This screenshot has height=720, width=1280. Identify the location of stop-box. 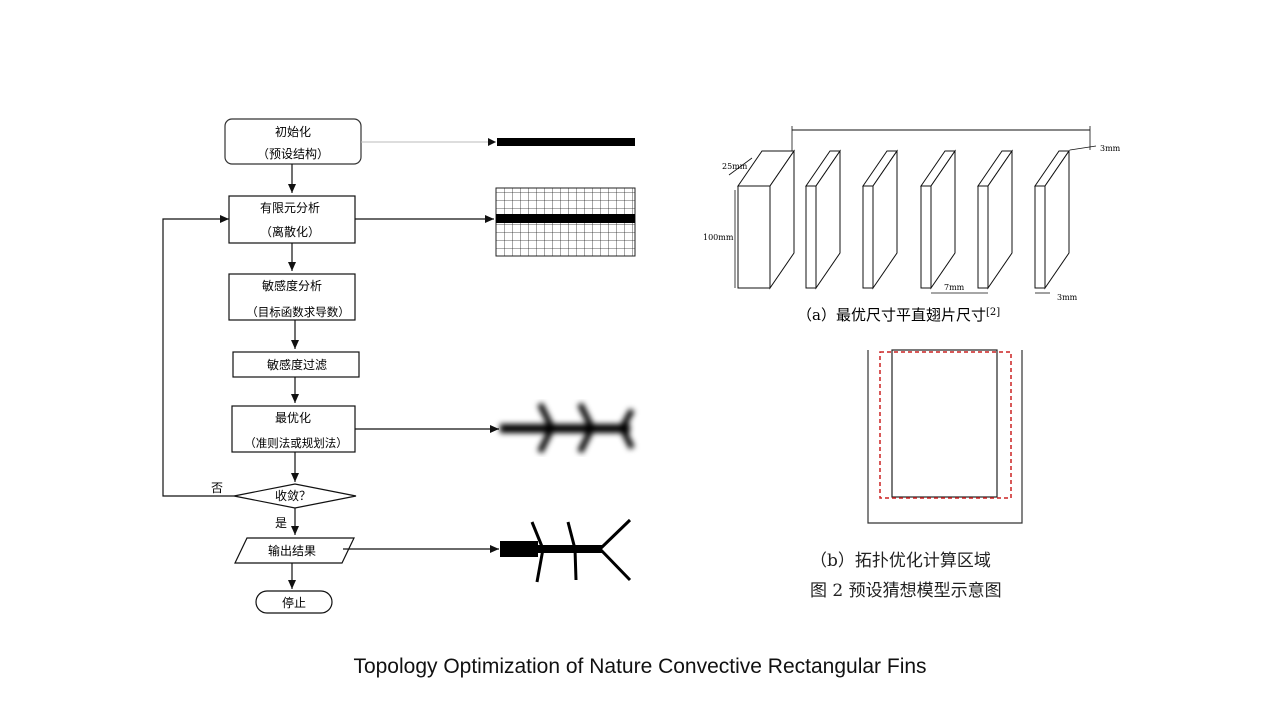
(294, 602).